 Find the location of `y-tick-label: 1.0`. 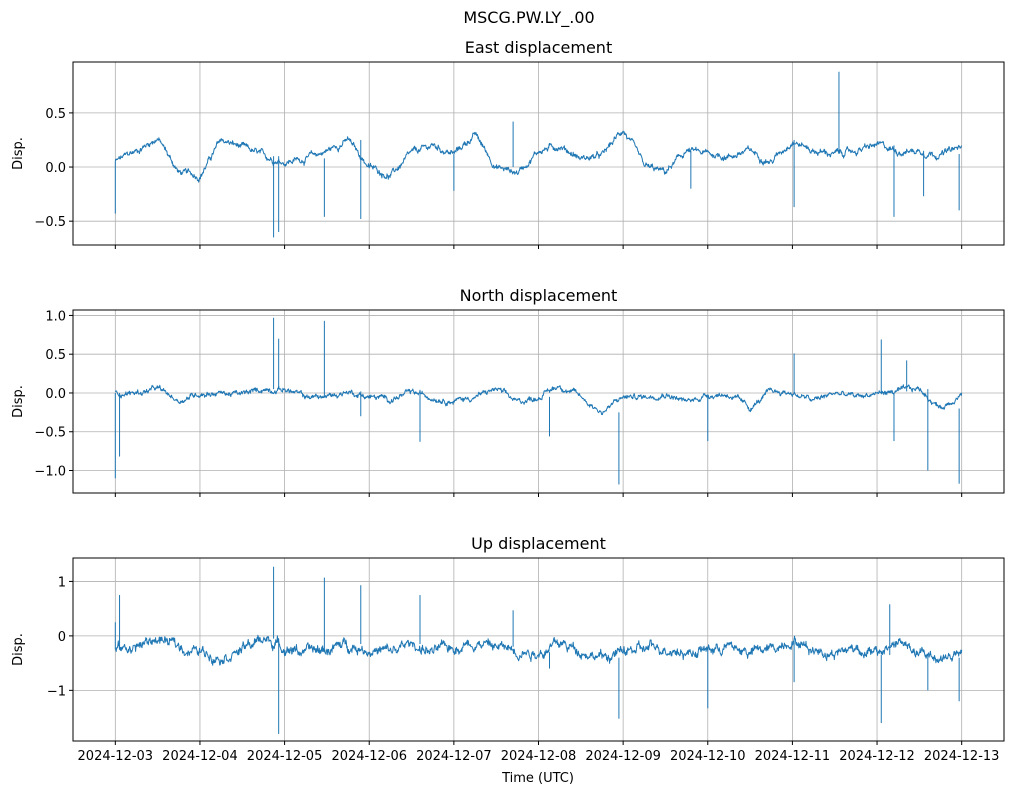

y-tick-label: 1.0 is located at coordinates (55, 316).